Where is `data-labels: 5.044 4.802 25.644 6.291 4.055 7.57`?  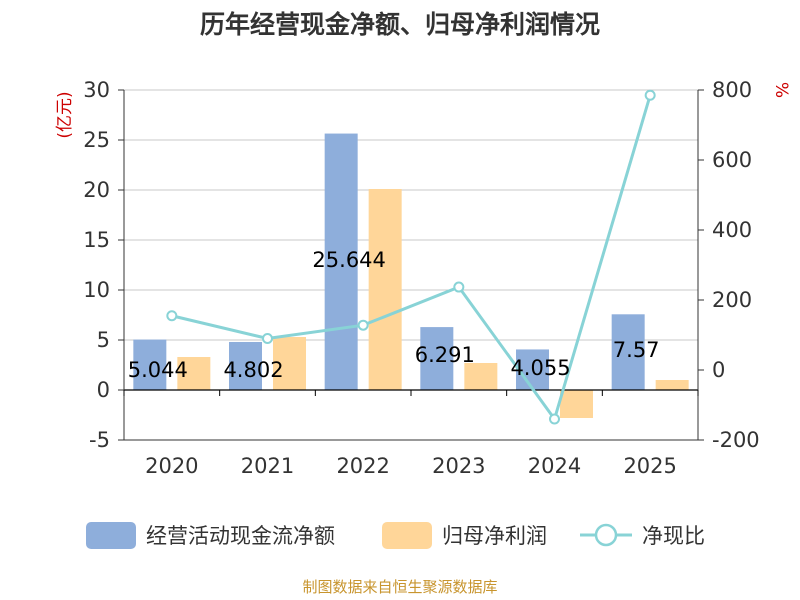
data-labels: 5.044 4.802 25.644 6.291 4.055 7.57 is located at coordinates (394, 315).